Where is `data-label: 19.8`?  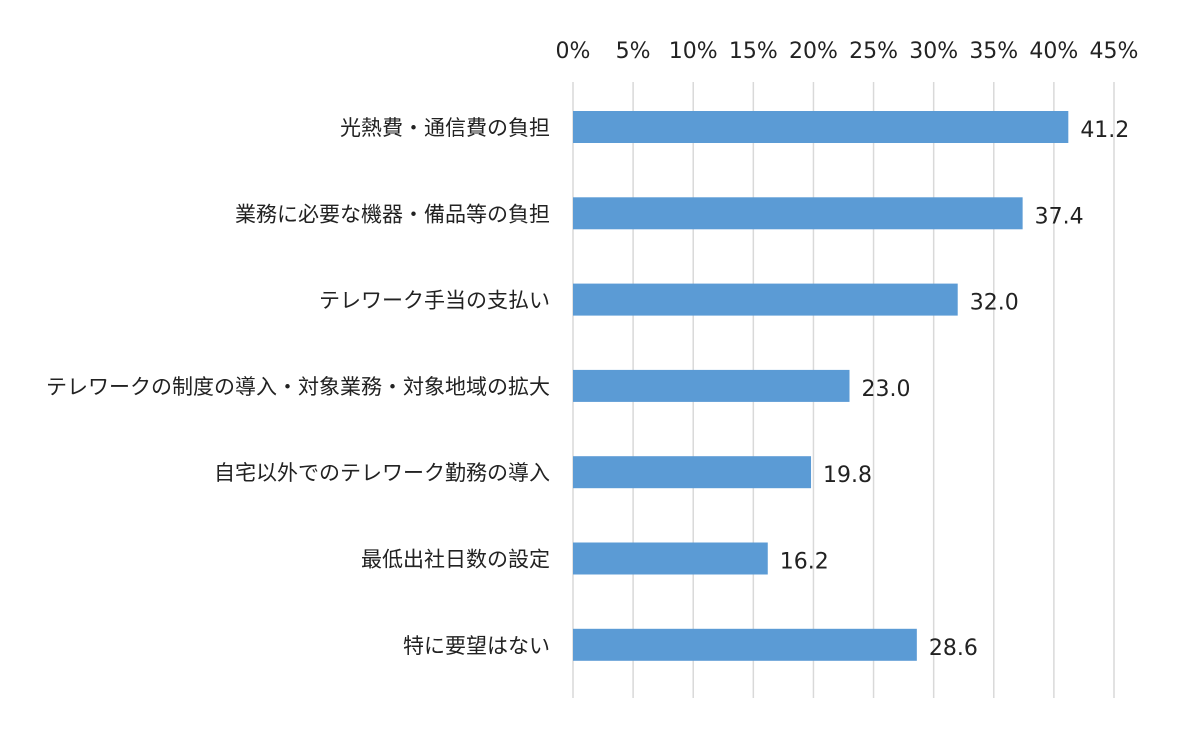 data-label: 19.8 is located at coordinates (847, 475).